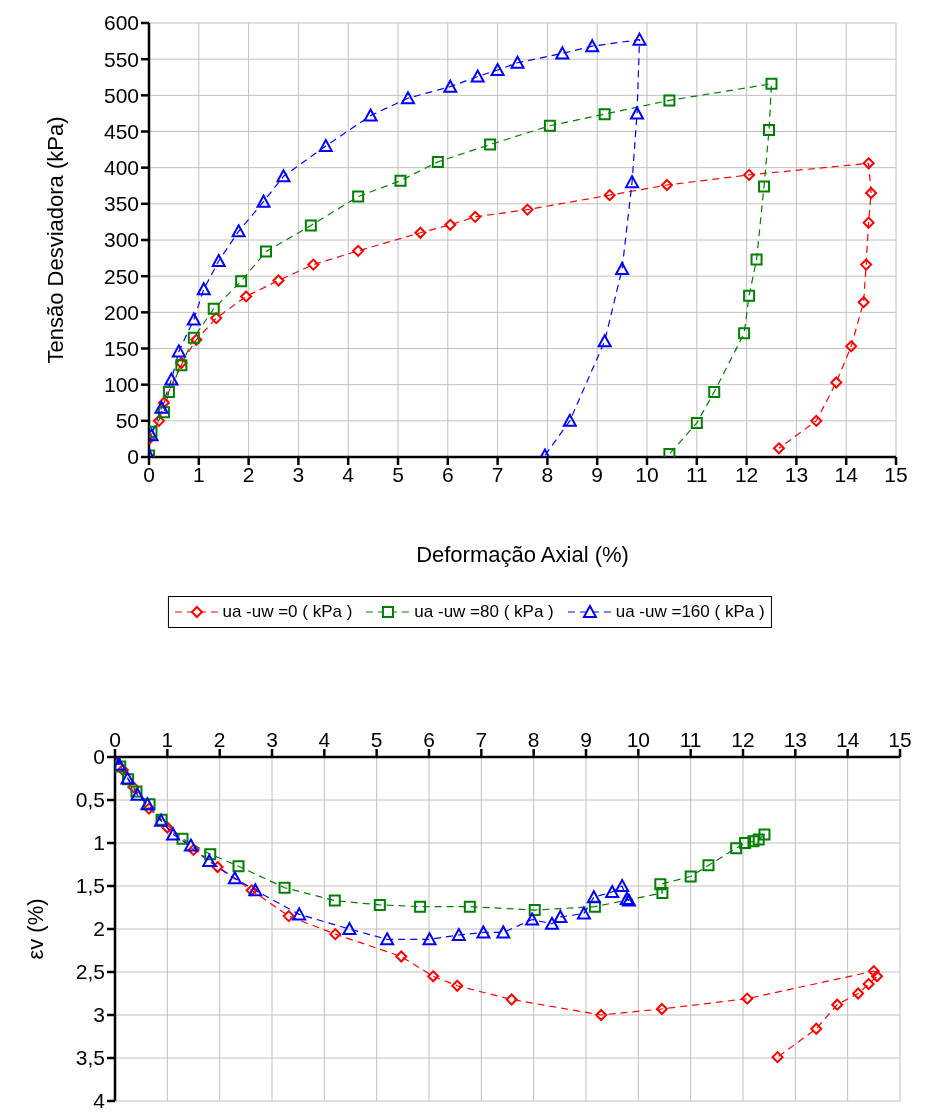 The image size is (939, 1115). I want to click on y-tick-label: 2,5, so click(90, 972).